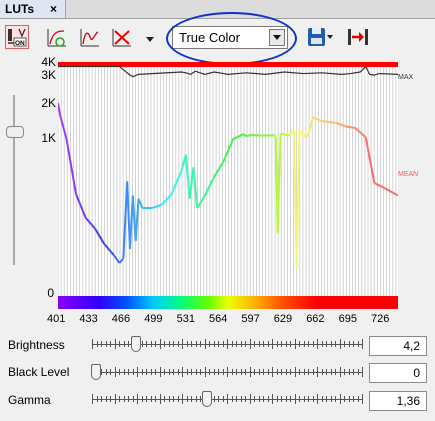 Image resolution: width=435 pixels, height=421 pixels. I want to click on gamma-value: 1,36, so click(398, 401).